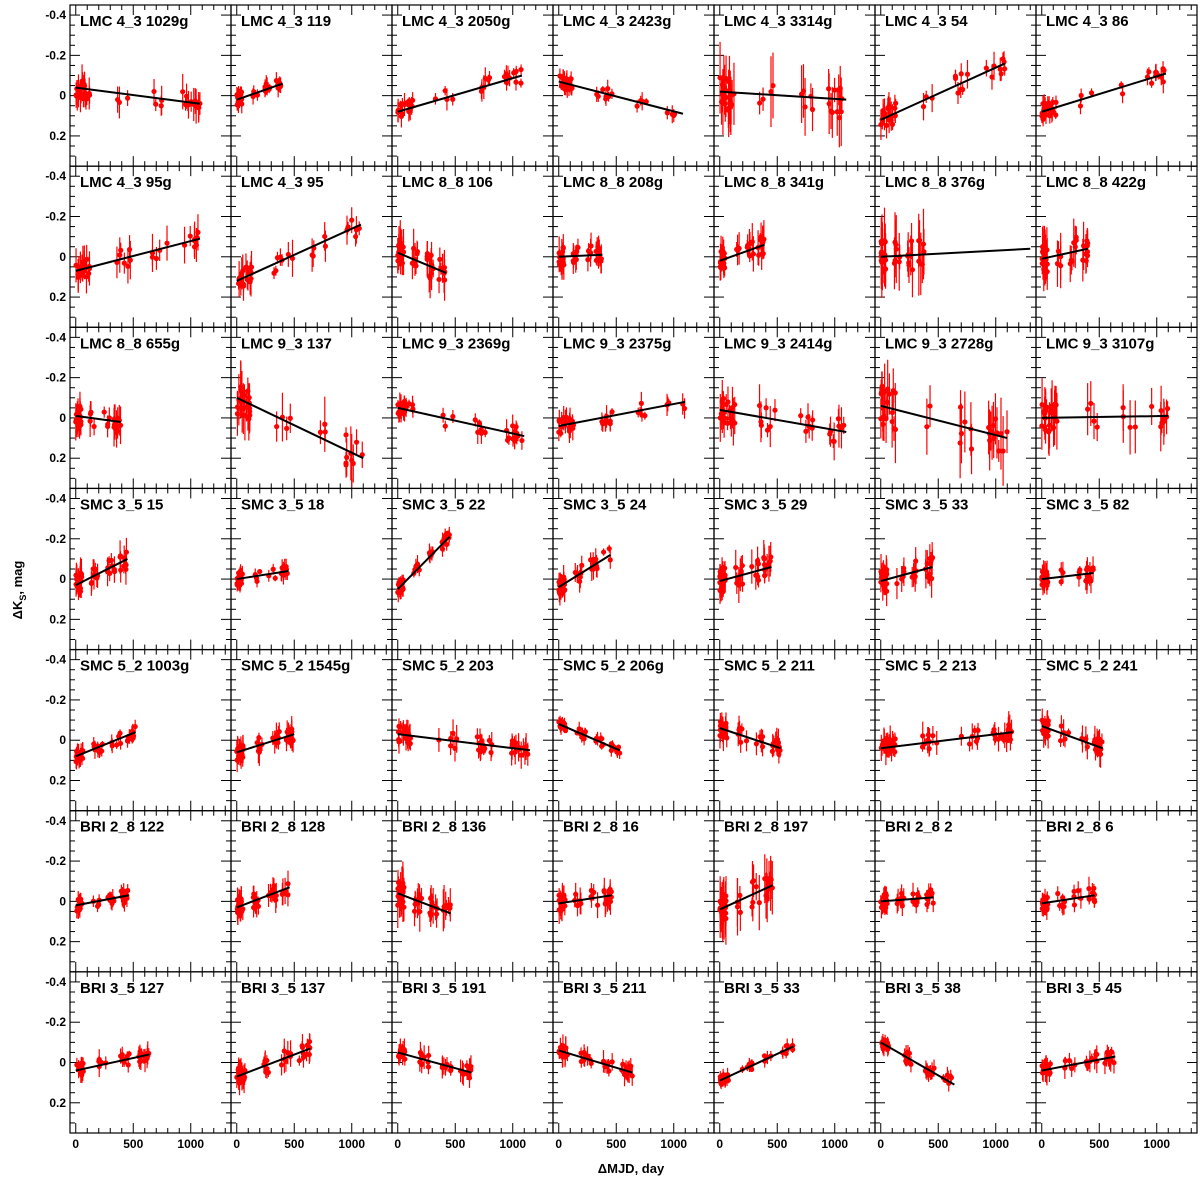  What do you see at coordinates (150, 85) in the screenshot?
I see `panel: LMC 4_3 1029g` at bounding box center [150, 85].